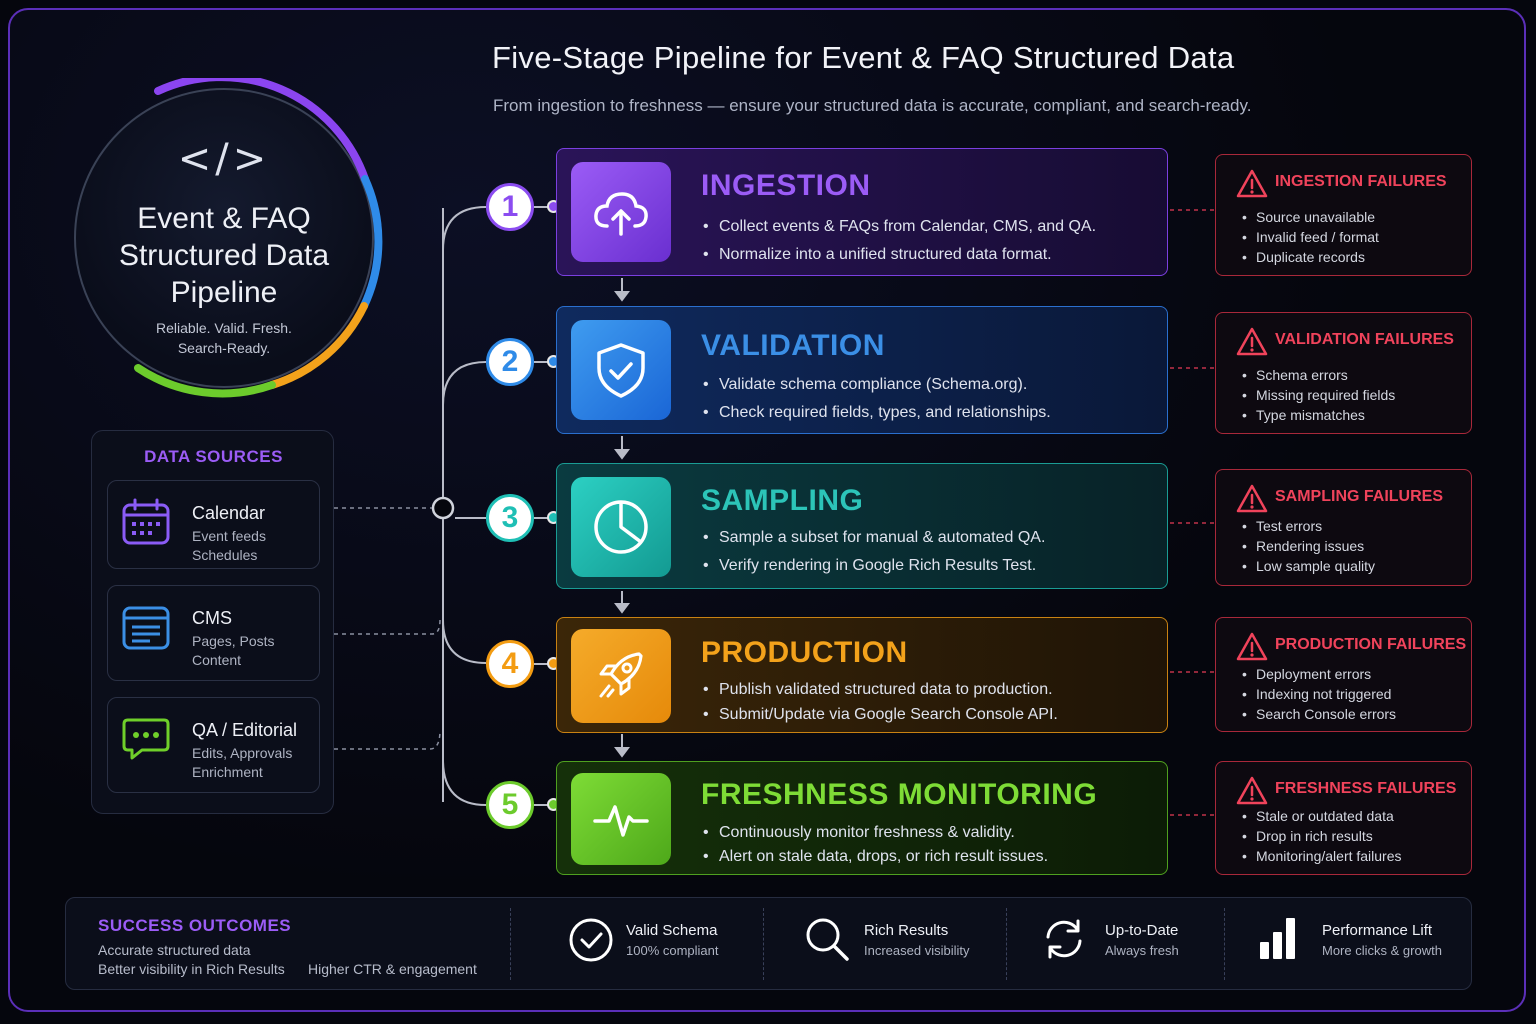  What do you see at coordinates (510, 518) in the screenshot?
I see `stage-number-3: 3` at bounding box center [510, 518].